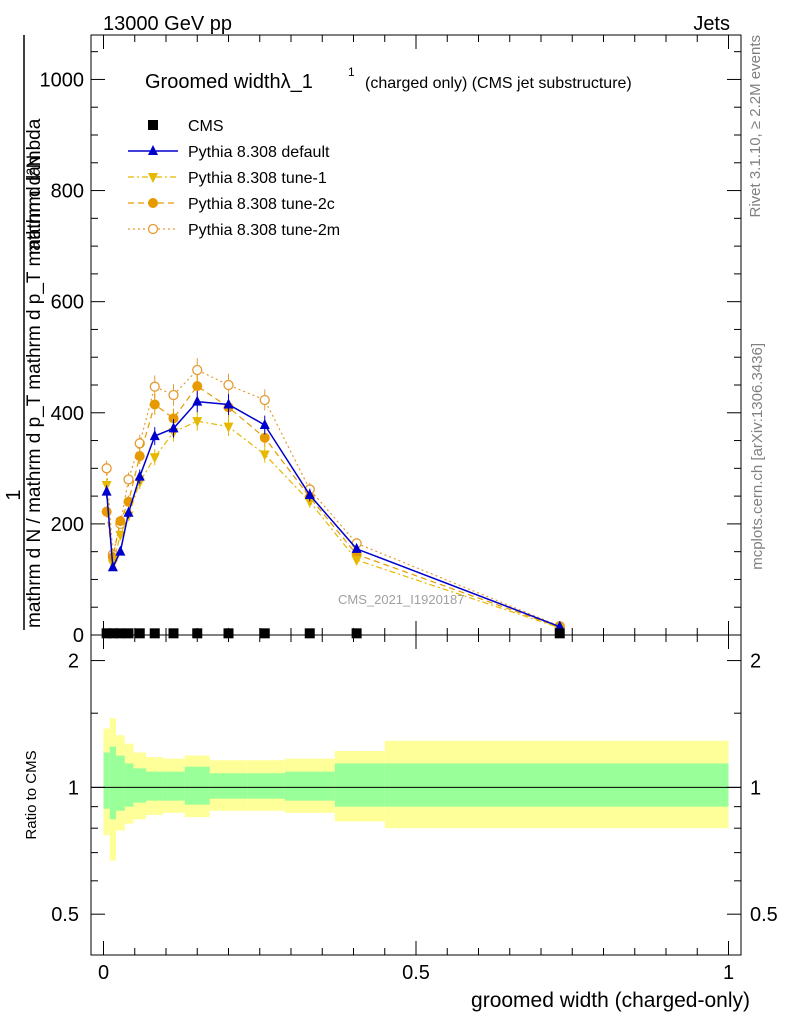 This screenshot has width=786, height=1024. What do you see at coordinates (65, 915) in the screenshot?
I see `ratio-y-tick-label-left: 0.5` at bounding box center [65, 915].